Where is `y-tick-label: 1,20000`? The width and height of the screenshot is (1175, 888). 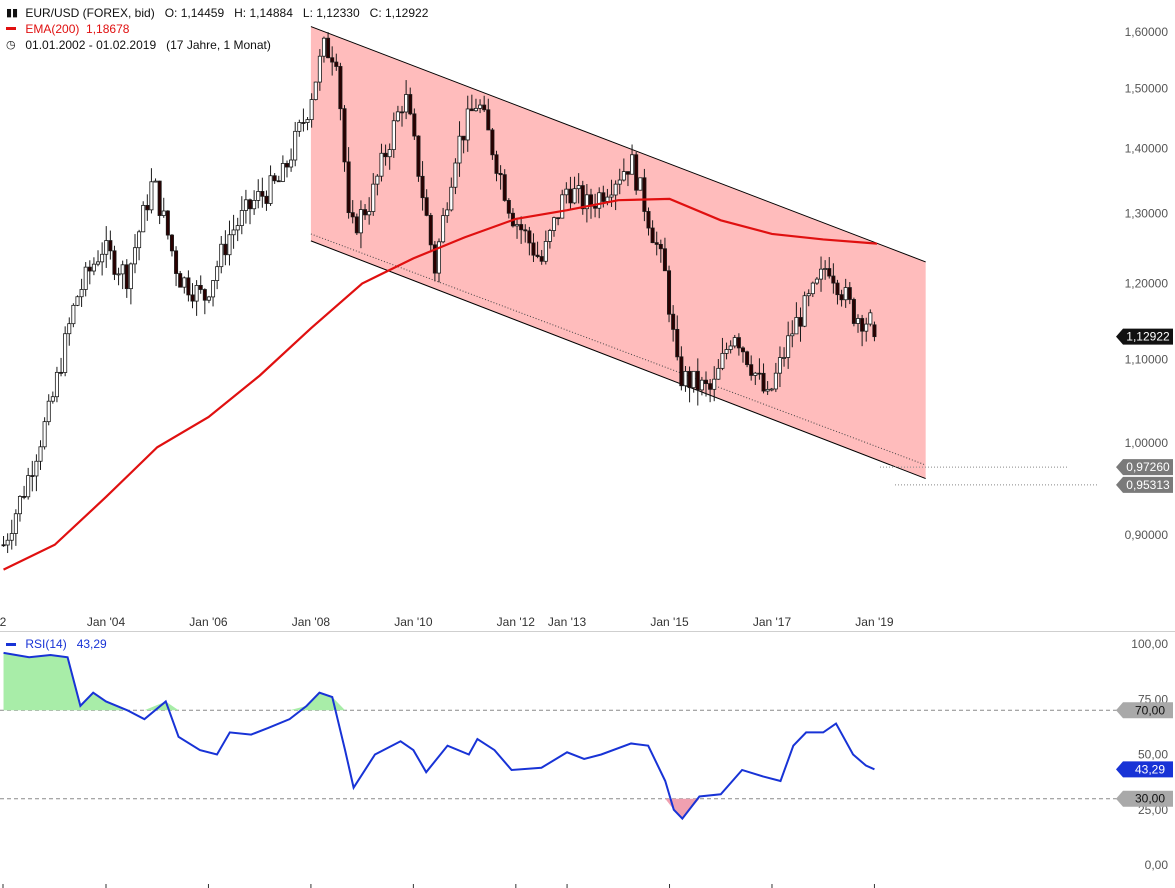
y-tick-label: 1,20000 is located at coordinates (1147, 284).